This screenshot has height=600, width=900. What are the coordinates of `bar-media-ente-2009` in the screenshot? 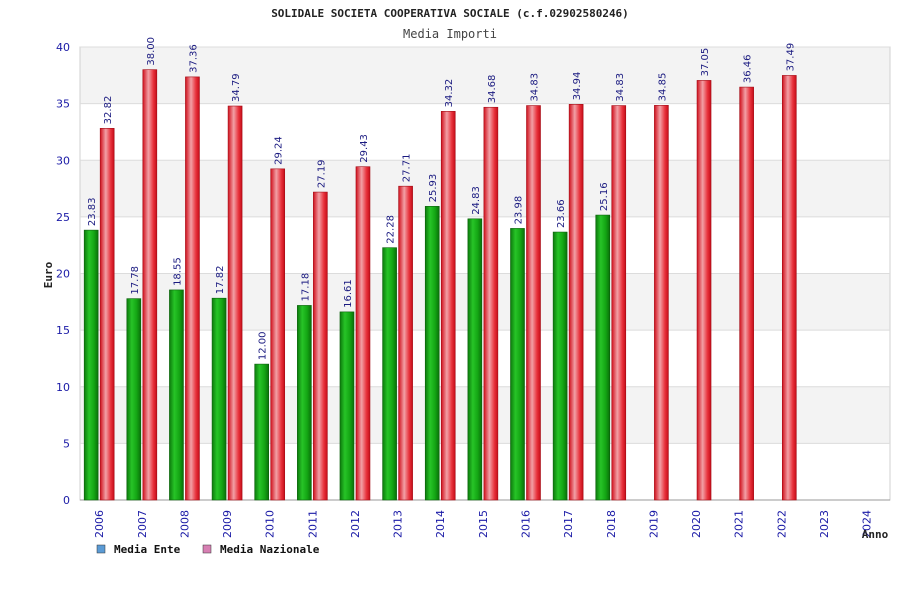 It's located at (219, 399).